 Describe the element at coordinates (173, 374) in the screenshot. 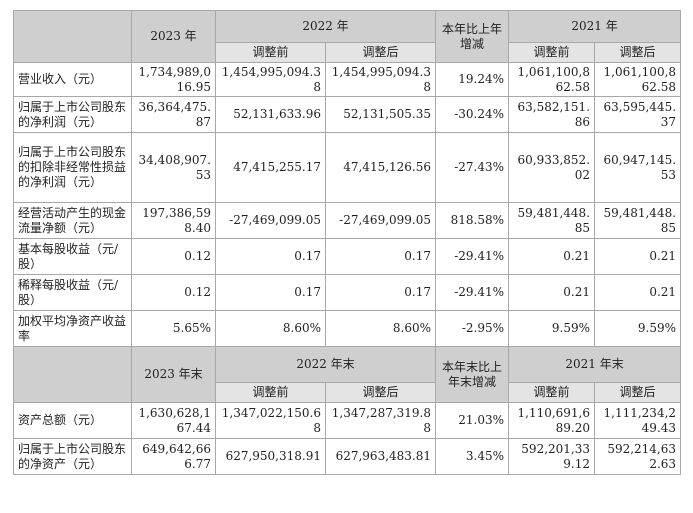

I see `header2-2023: 2023 年末` at that location.